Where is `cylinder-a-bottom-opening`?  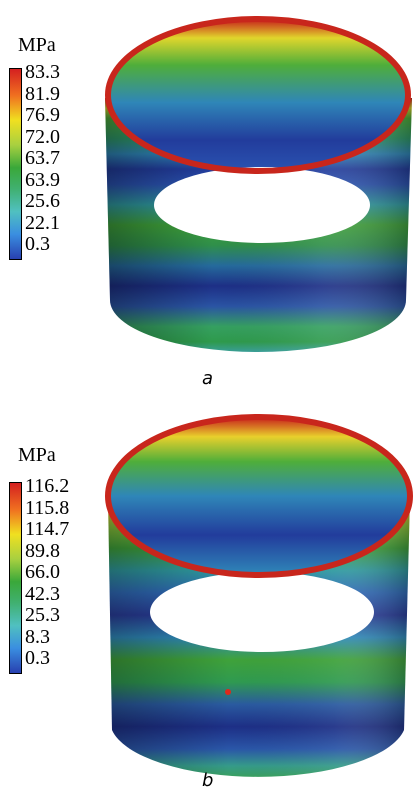 cylinder-a-bottom-opening is located at coordinates (262, 205).